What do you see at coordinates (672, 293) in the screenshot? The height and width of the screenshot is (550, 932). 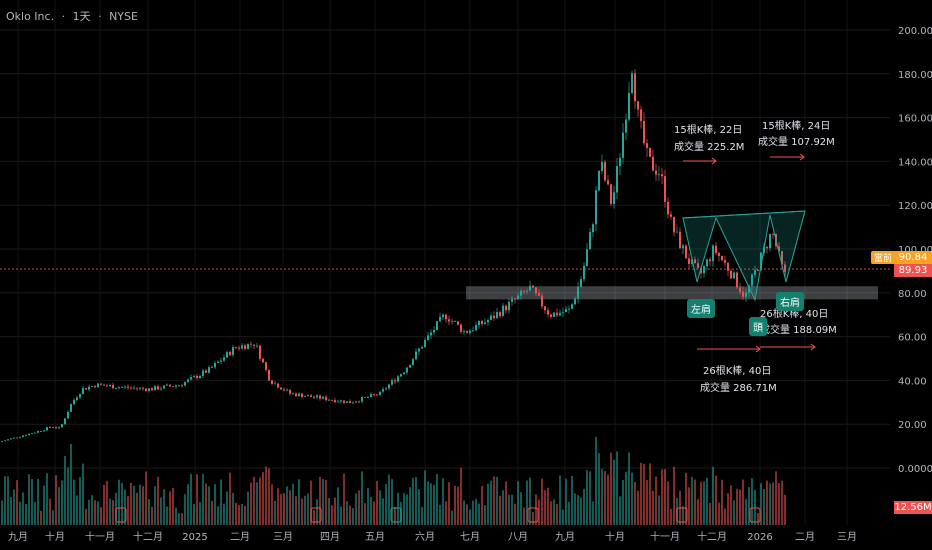 I see `support-zone` at bounding box center [672, 293].